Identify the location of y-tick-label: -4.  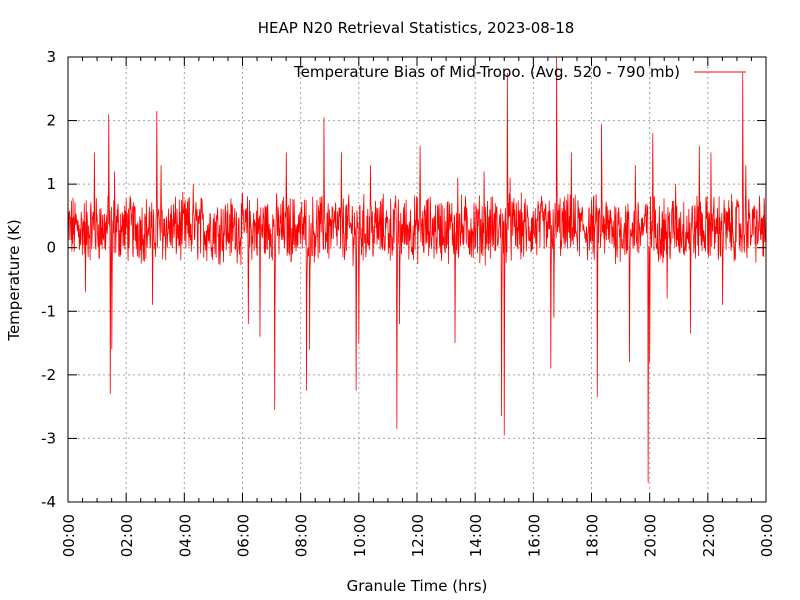
(48, 502).